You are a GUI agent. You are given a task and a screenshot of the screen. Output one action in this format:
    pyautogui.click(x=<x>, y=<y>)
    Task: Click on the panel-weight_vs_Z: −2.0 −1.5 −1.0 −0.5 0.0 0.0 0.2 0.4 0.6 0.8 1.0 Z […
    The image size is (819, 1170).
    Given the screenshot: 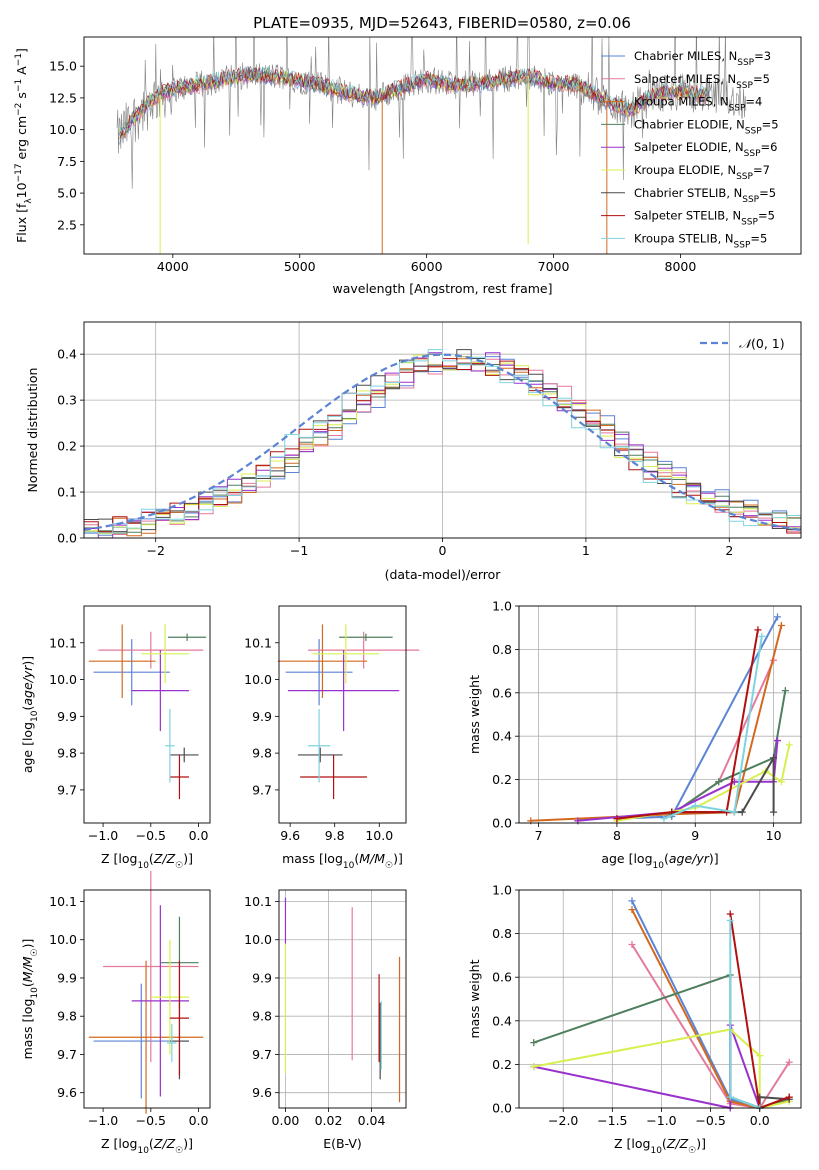 What is the action you would take?
    pyautogui.click(x=634, y=1019)
    